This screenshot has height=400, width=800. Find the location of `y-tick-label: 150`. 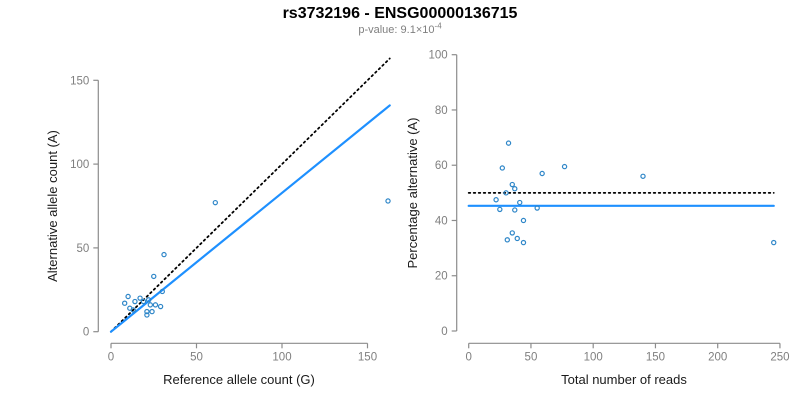

y-tick-label: 150 is located at coordinates (79, 81).